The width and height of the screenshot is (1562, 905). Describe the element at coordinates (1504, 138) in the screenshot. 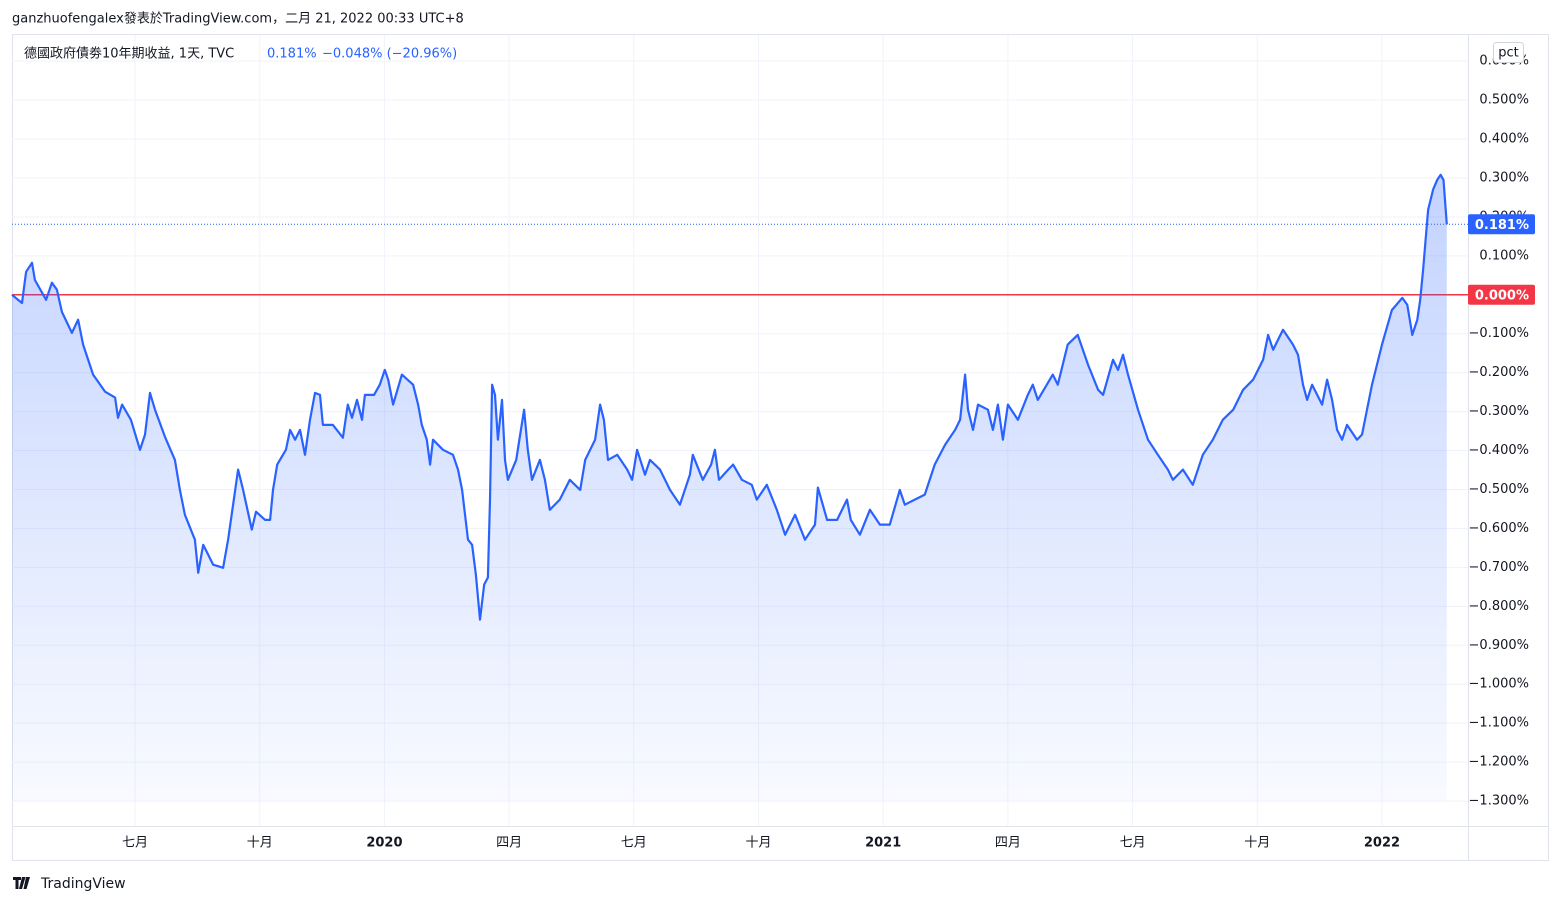

I see `y-tick-label: 0.400%` at that location.